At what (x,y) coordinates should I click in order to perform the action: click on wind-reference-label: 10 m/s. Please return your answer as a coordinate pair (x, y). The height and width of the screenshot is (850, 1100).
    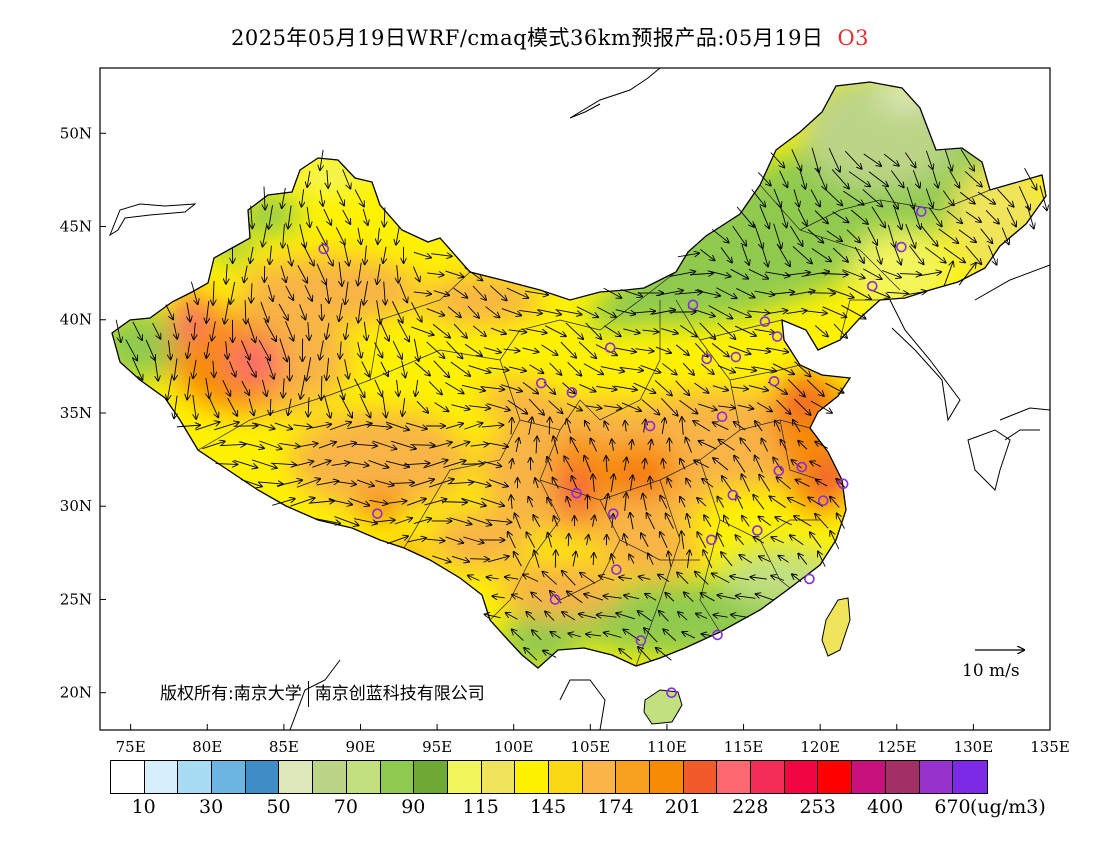
    Looking at the image, I should click on (991, 671).